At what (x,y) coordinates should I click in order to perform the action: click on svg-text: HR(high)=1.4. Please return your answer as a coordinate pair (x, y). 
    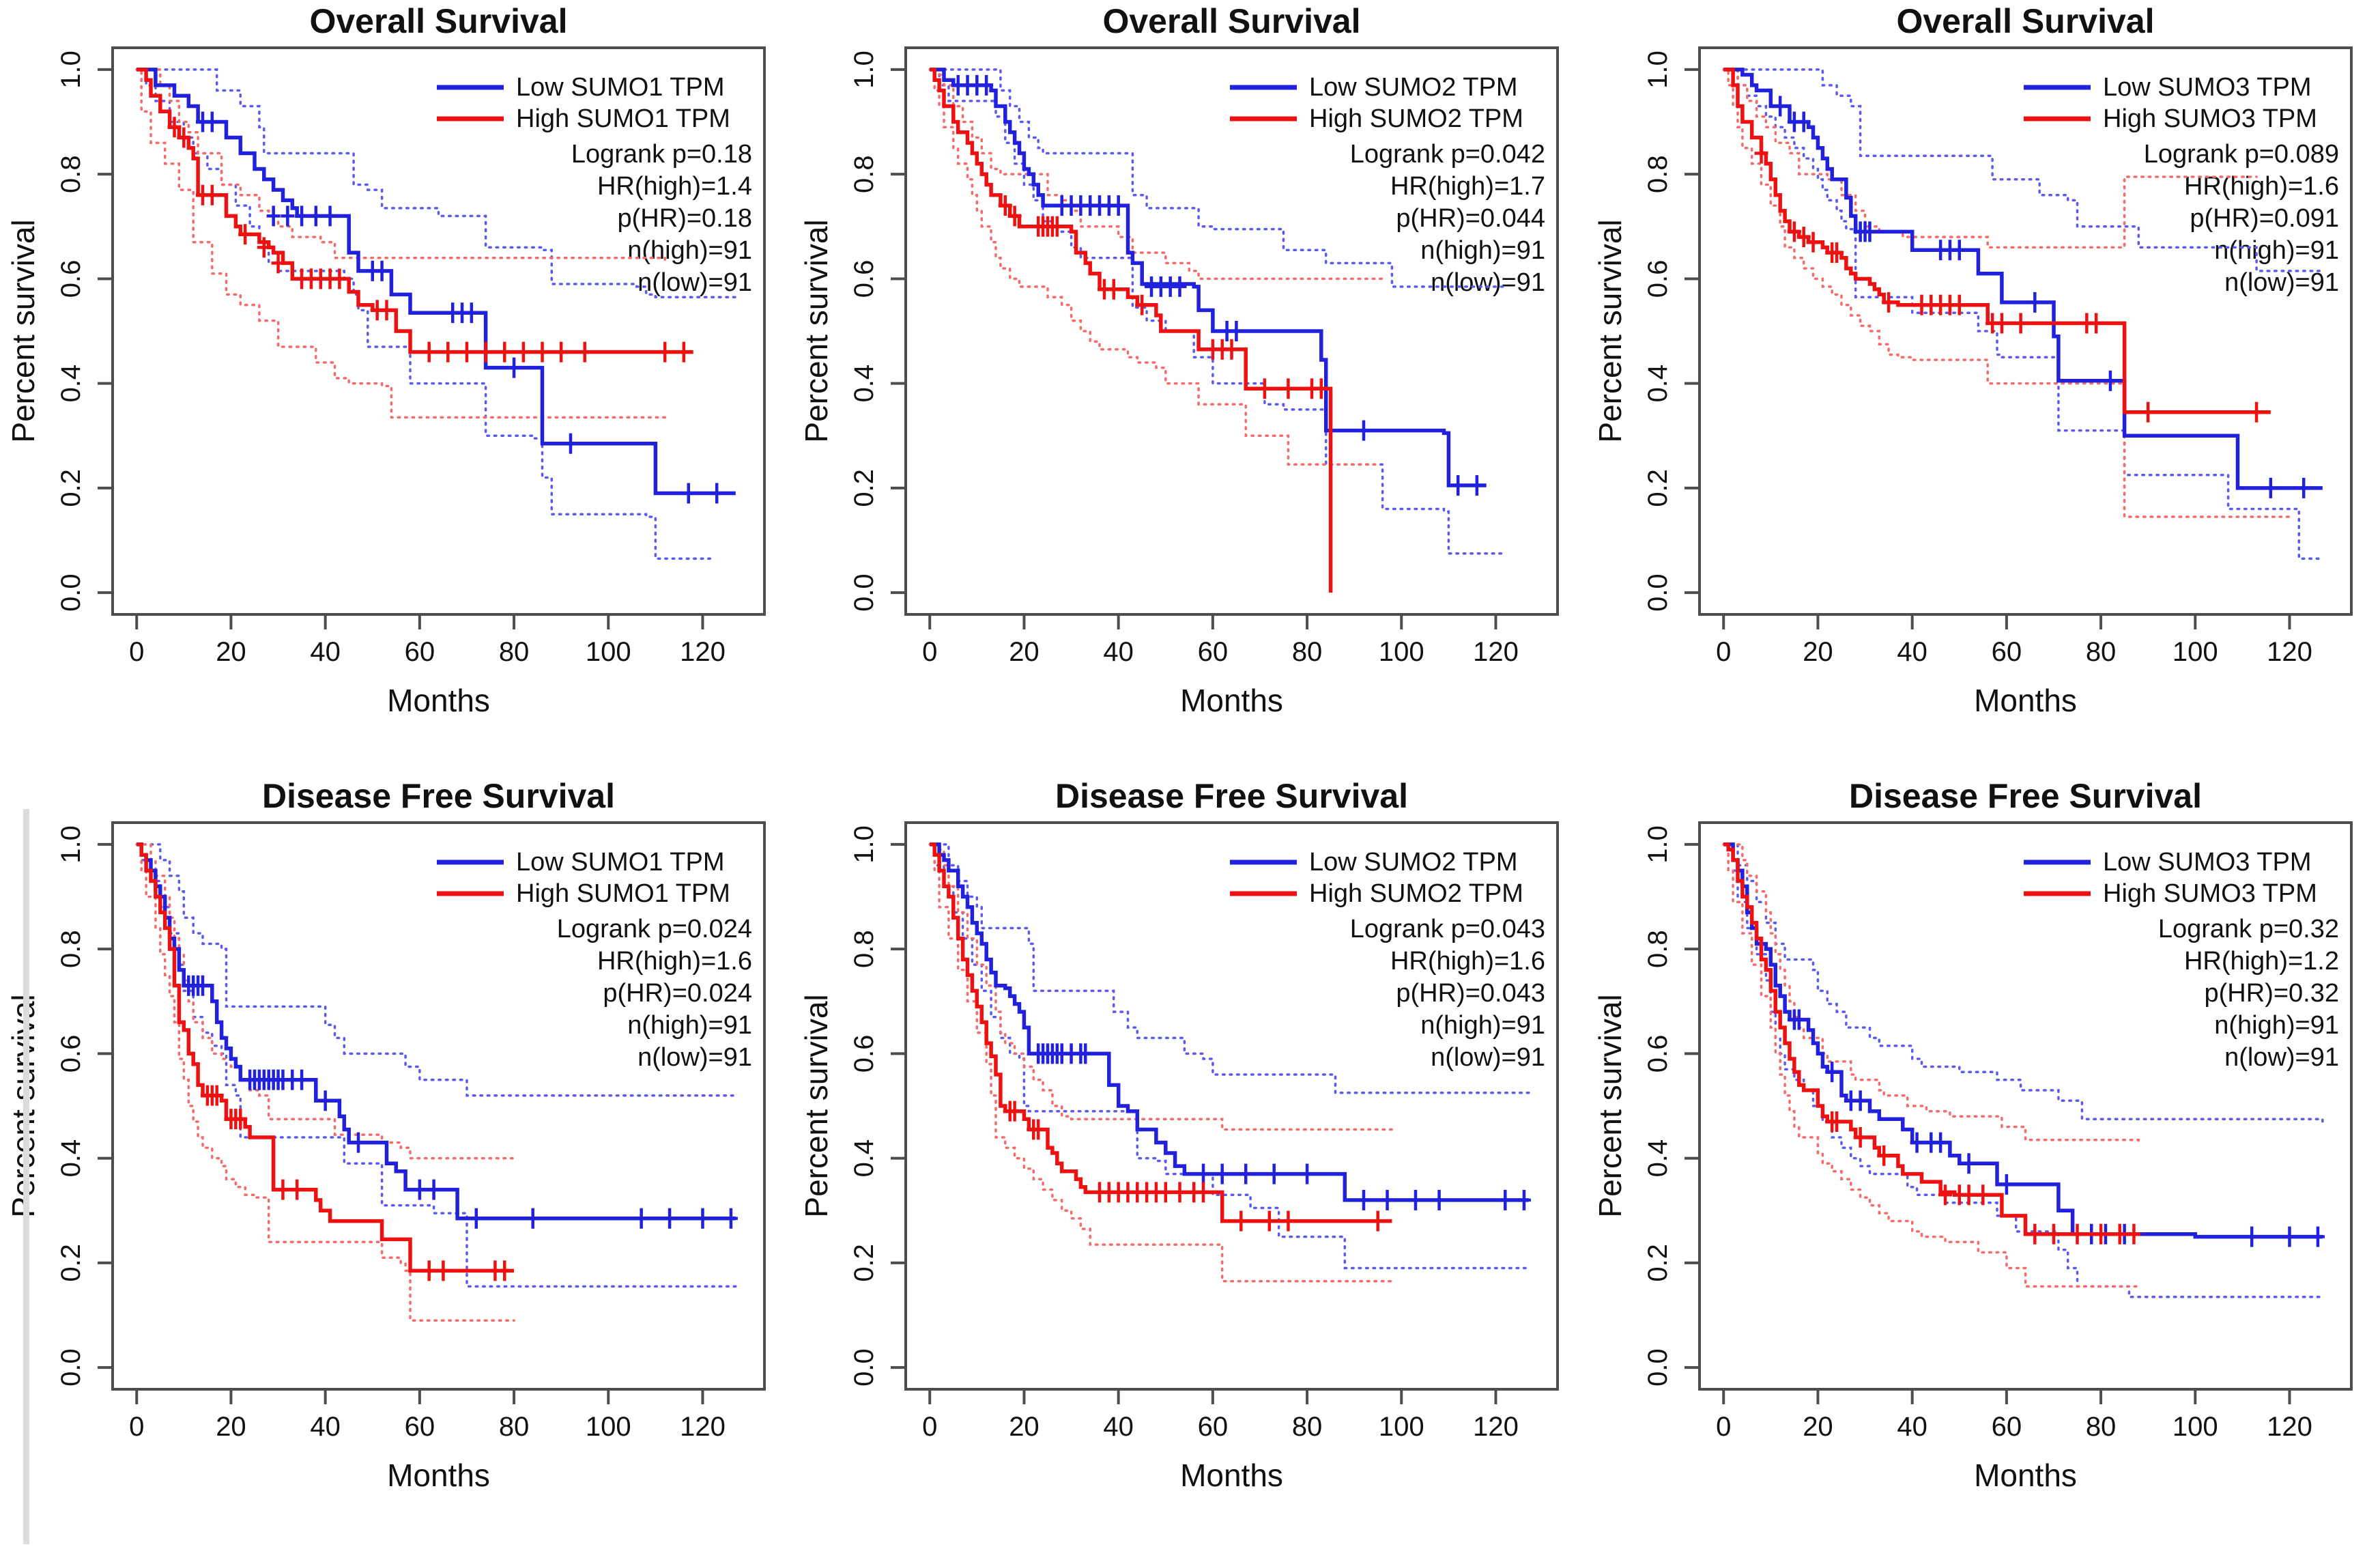
    Looking at the image, I should click on (674, 186).